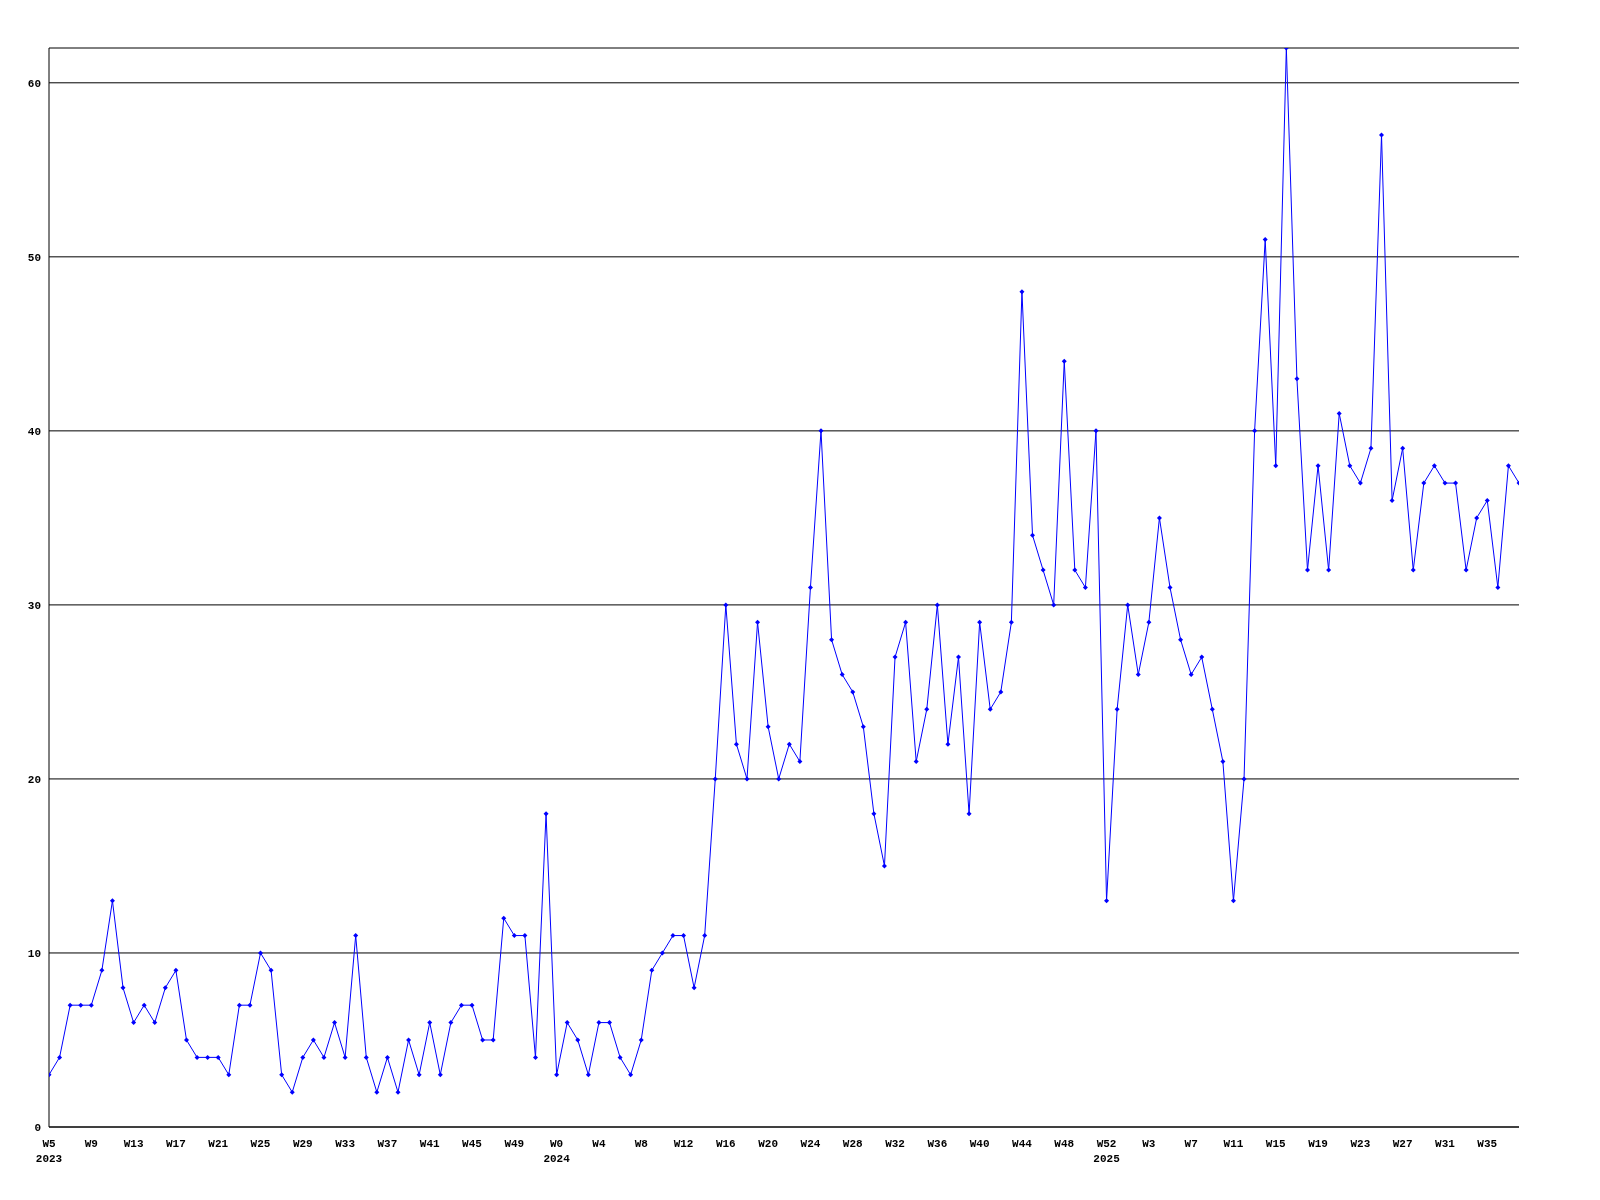 The height and width of the screenshot is (1200, 1600). What do you see at coordinates (430, 1144) in the screenshot?
I see `x-tick-label: W41` at bounding box center [430, 1144].